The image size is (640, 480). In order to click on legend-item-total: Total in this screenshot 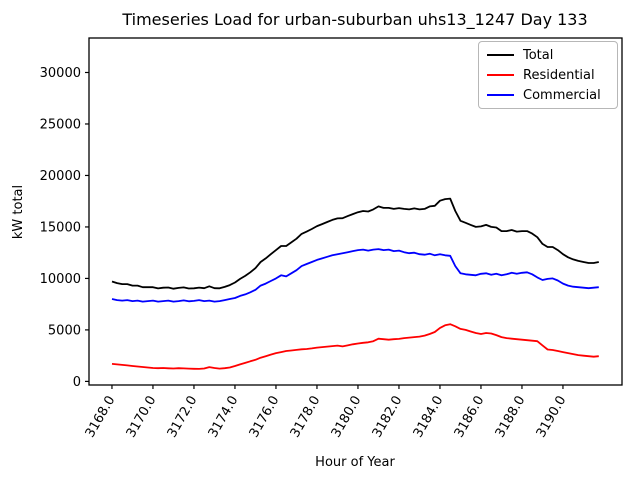, I will do `click(548, 55)`.